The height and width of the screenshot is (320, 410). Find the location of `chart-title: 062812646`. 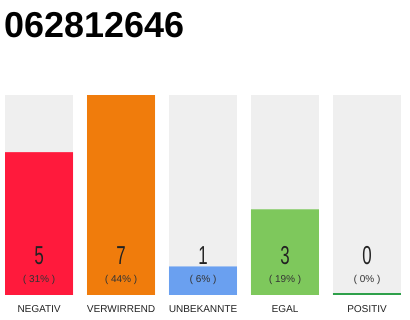

chart-title: 062812646 is located at coordinates (94, 24).